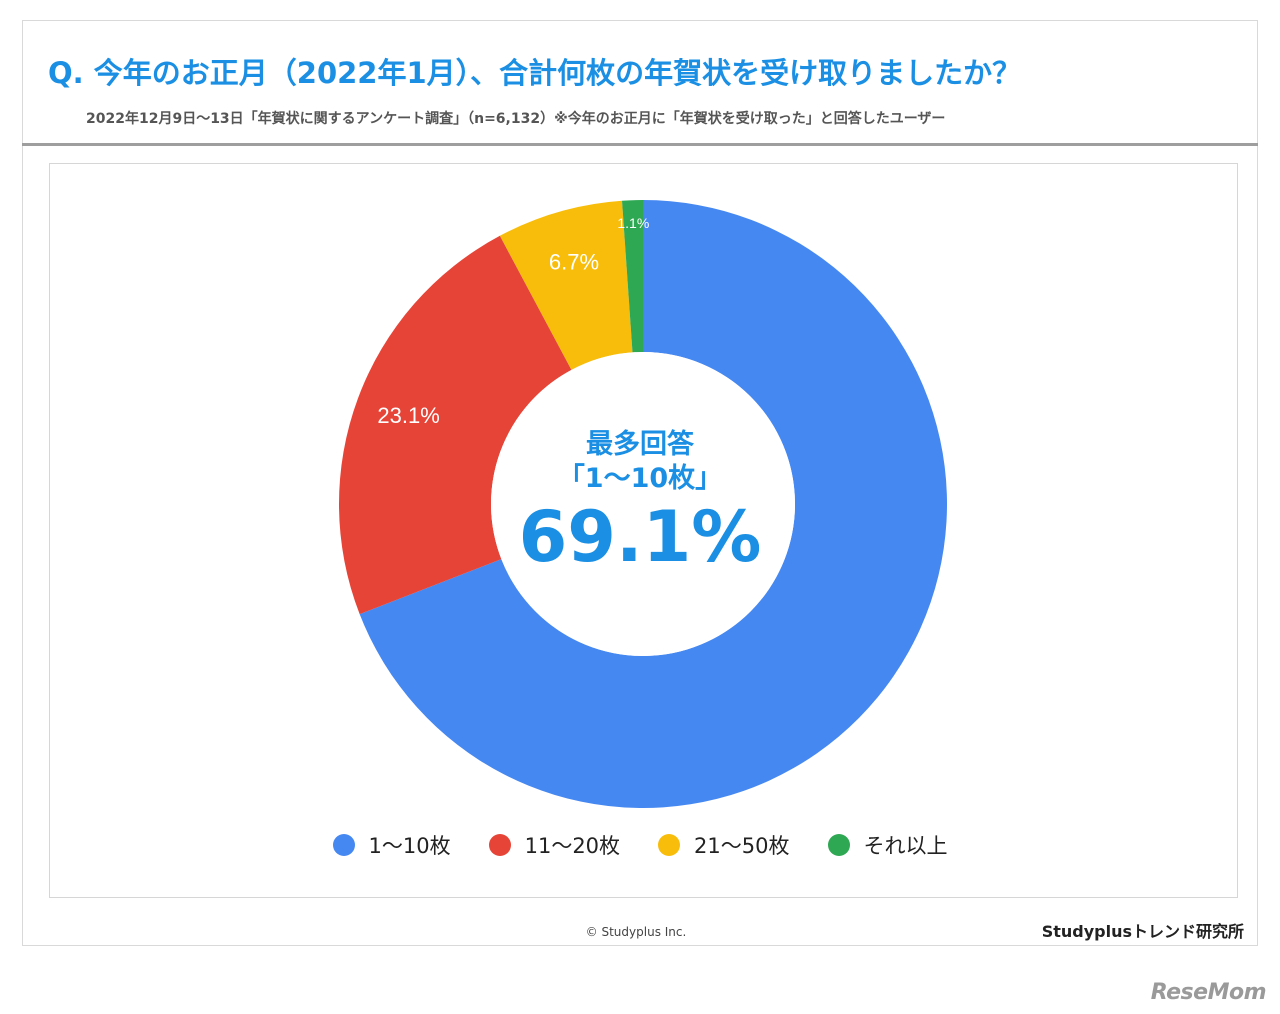 This screenshot has height=1014, width=1280. Describe the element at coordinates (574, 262) in the screenshot. I see `slice-value-label: 6.7%` at that location.